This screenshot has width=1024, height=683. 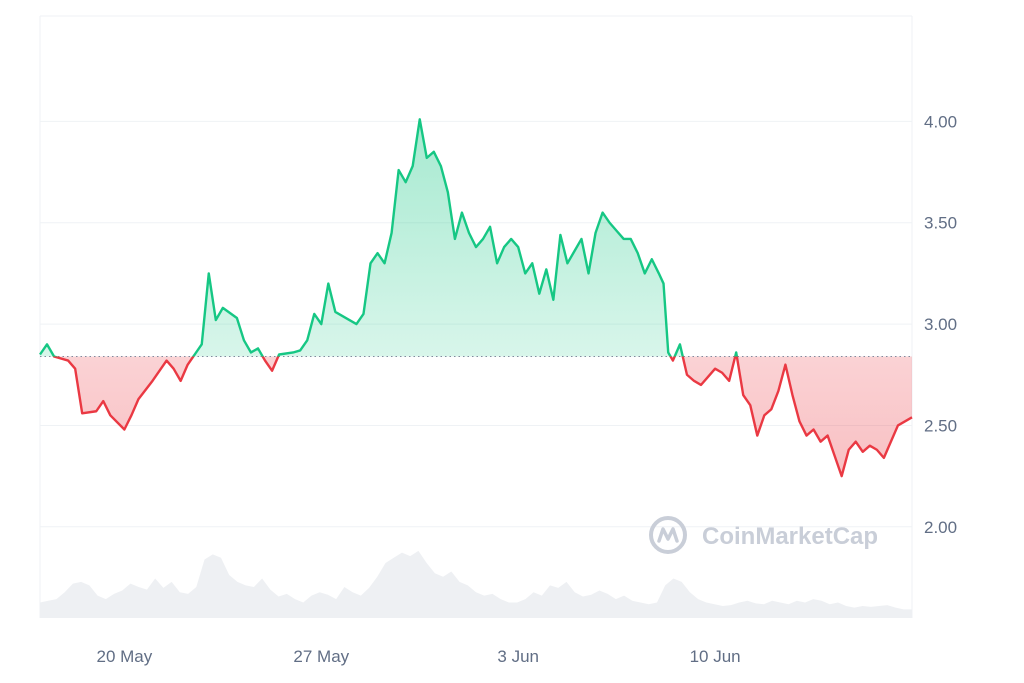 What do you see at coordinates (940, 527) in the screenshot?
I see `y-tick-label: 2.00` at bounding box center [940, 527].